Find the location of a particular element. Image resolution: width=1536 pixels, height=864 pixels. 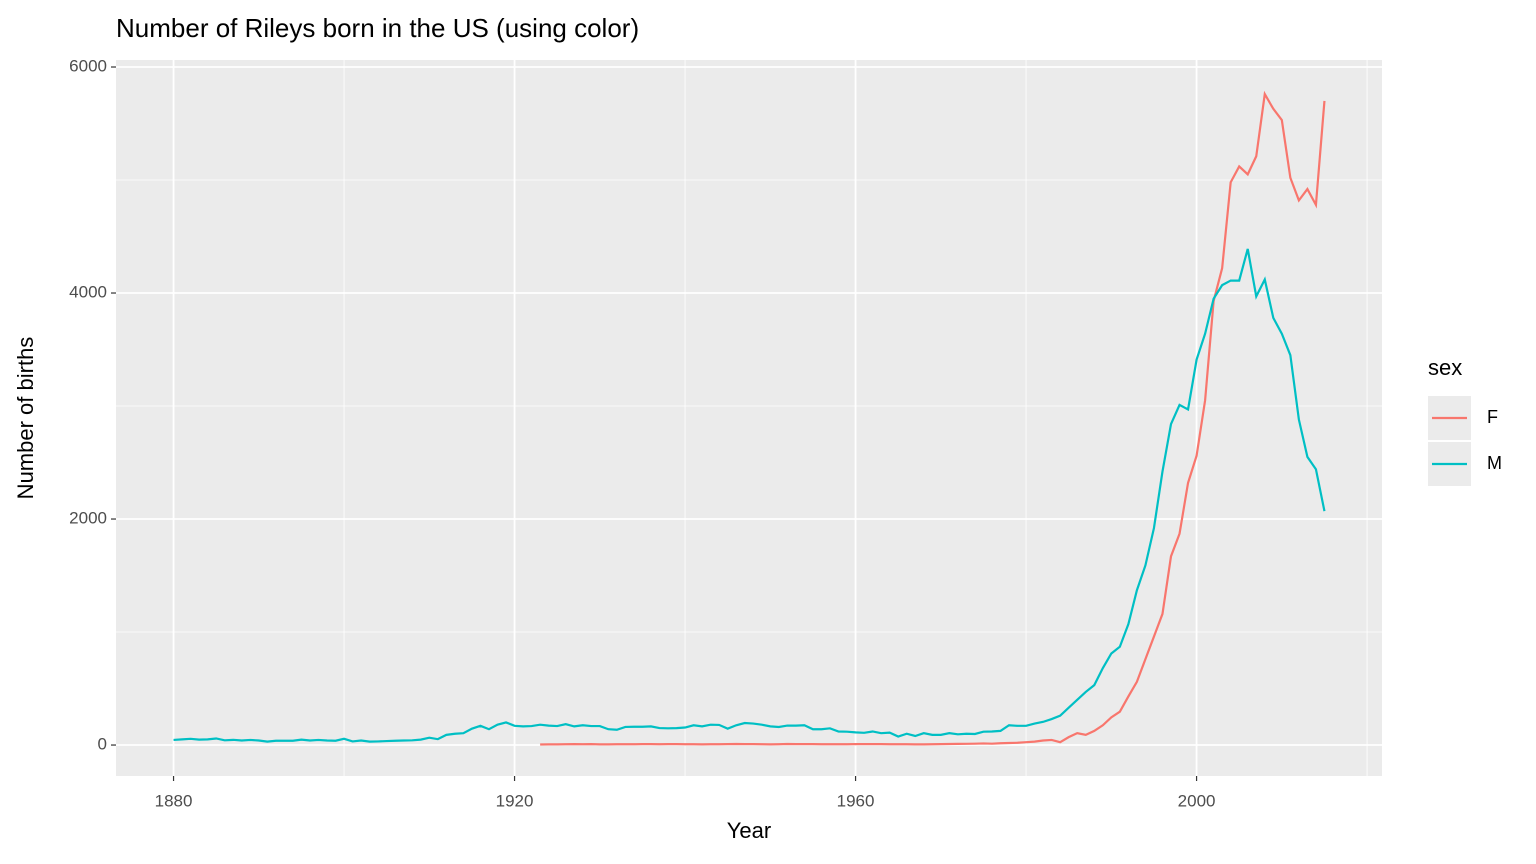

x-tick-label: 2000 is located at coordinates (1197, 800).